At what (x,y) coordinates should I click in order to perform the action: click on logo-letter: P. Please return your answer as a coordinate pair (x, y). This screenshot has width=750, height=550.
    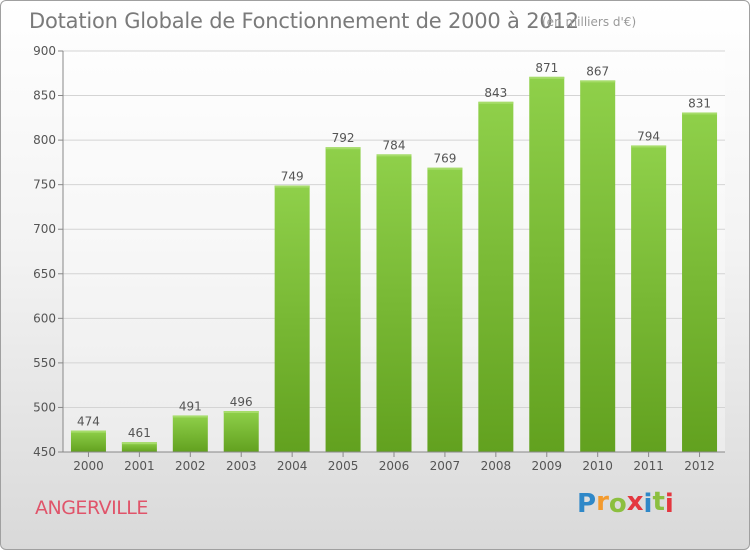
    Looking at the image, I should click on (587, 504).